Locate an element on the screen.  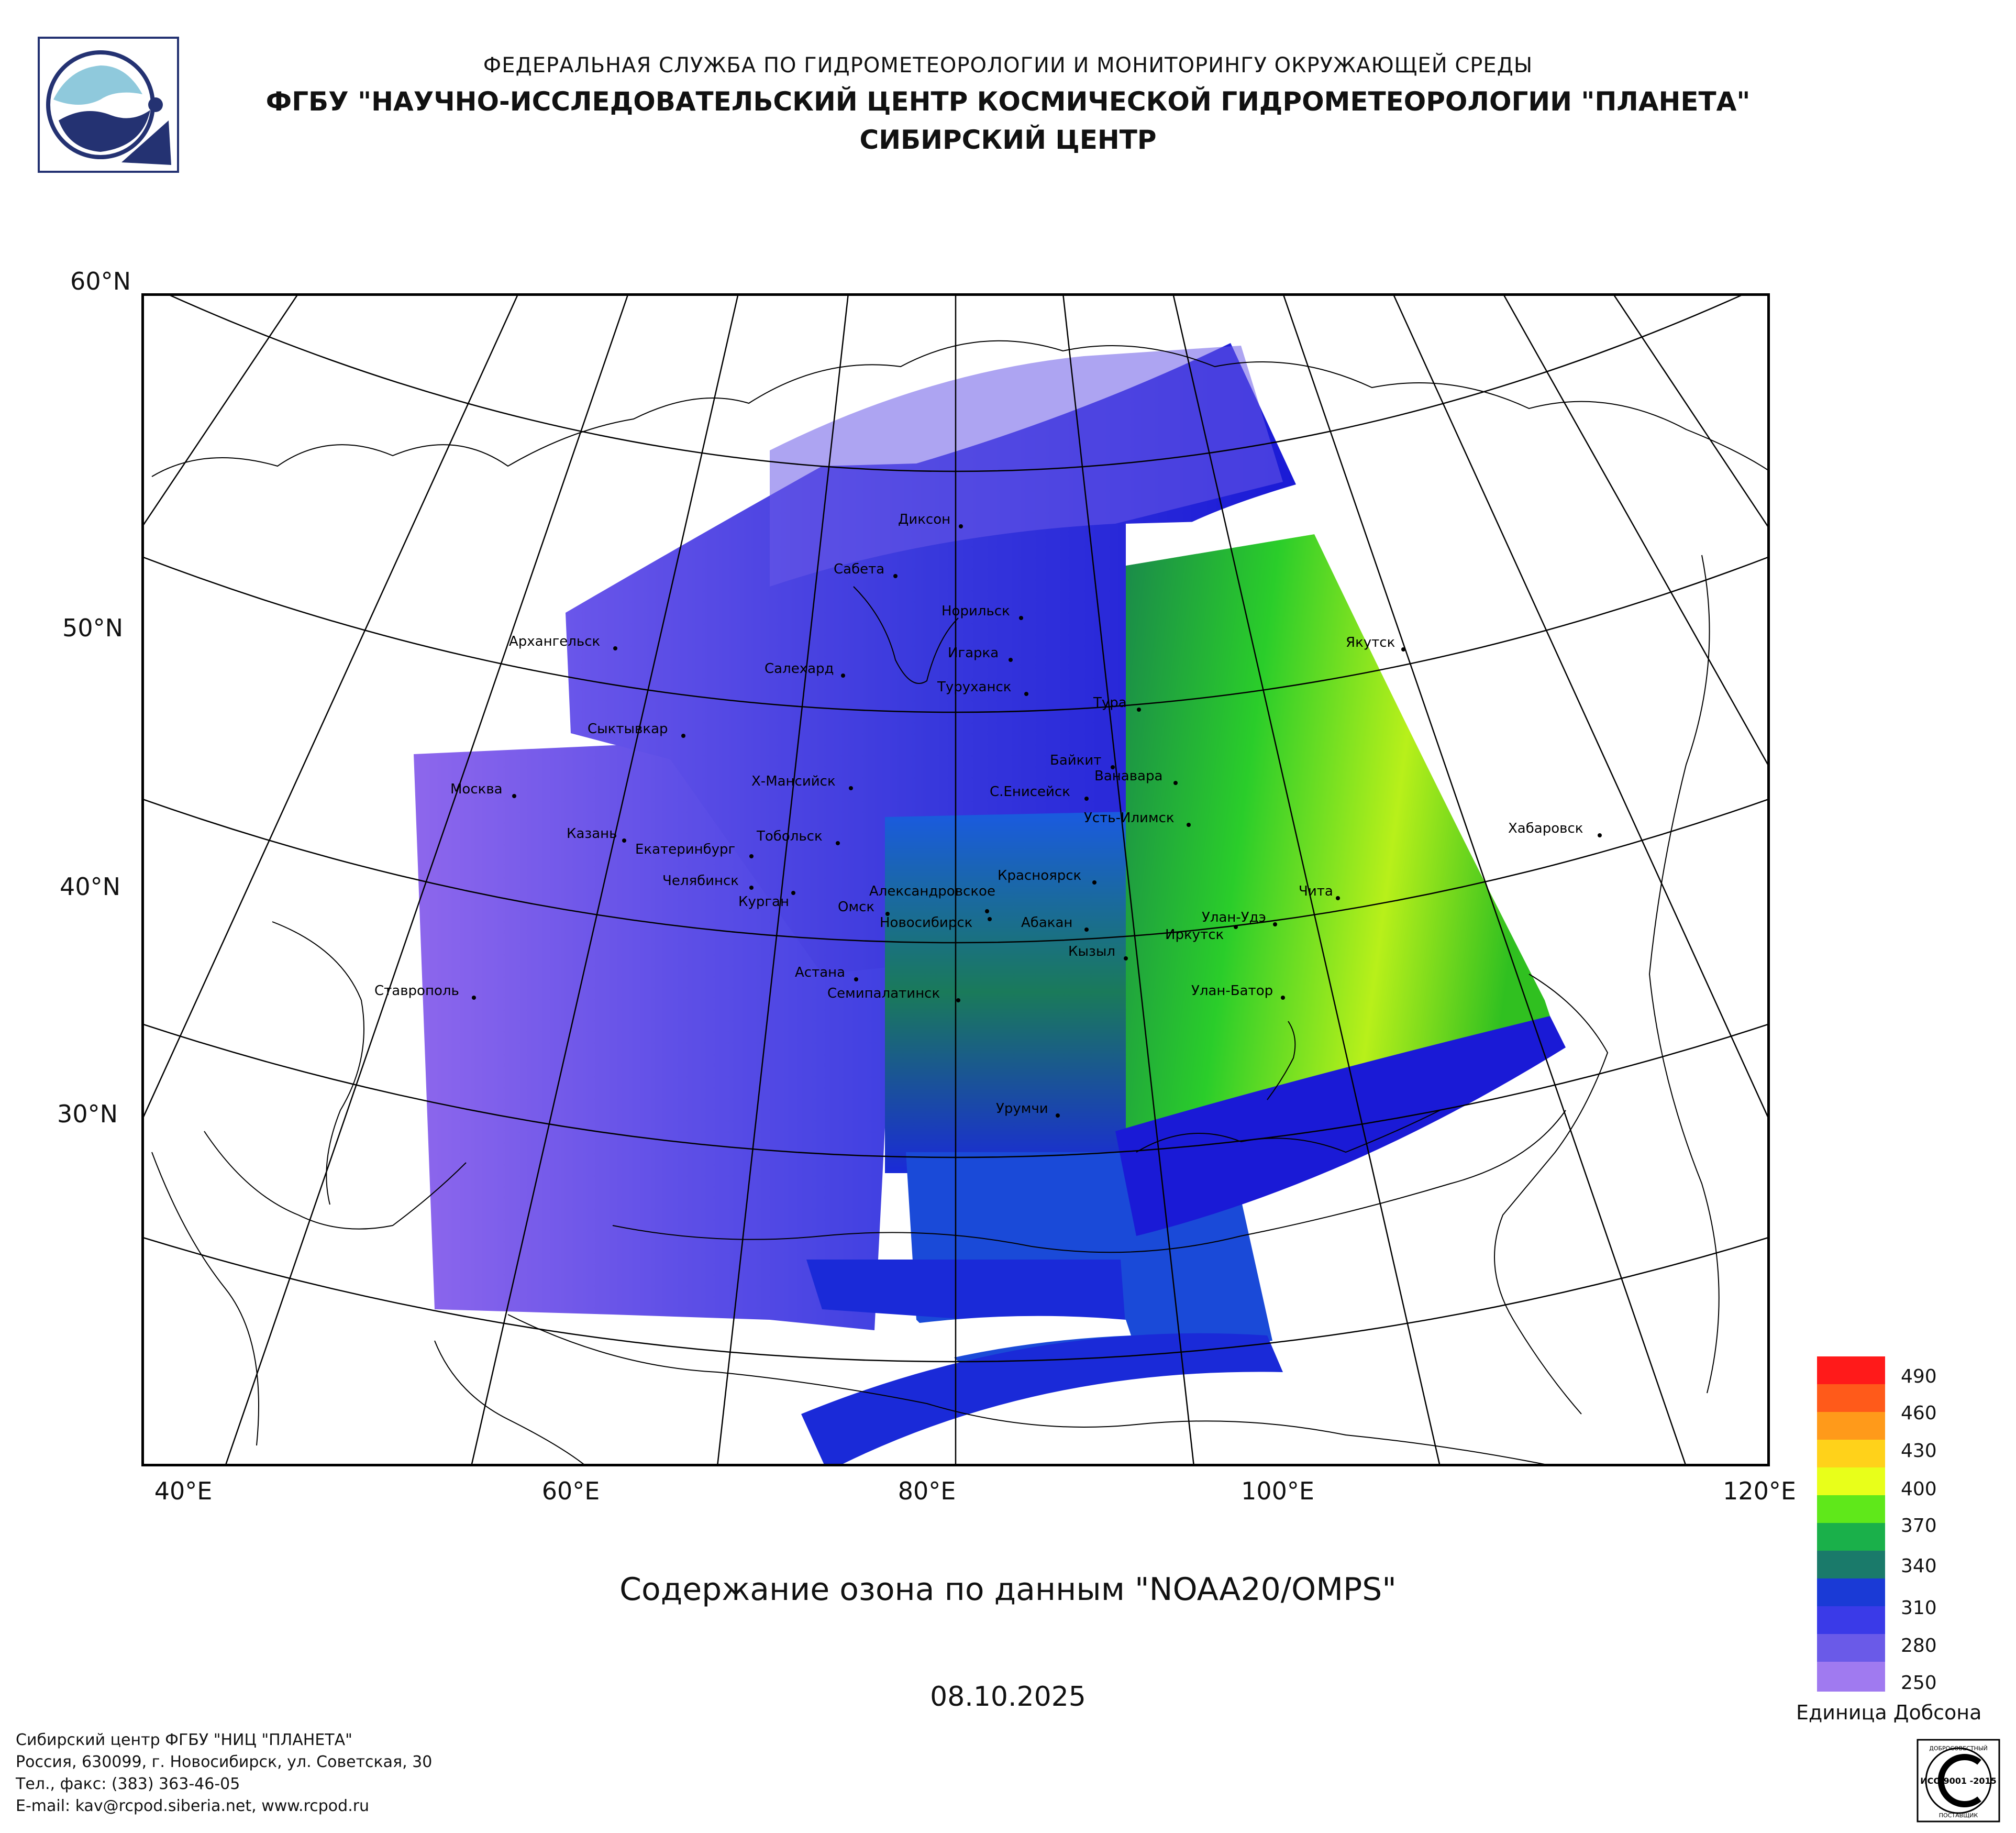
legend-label: 280 is located at coordinates (1919, 1646).